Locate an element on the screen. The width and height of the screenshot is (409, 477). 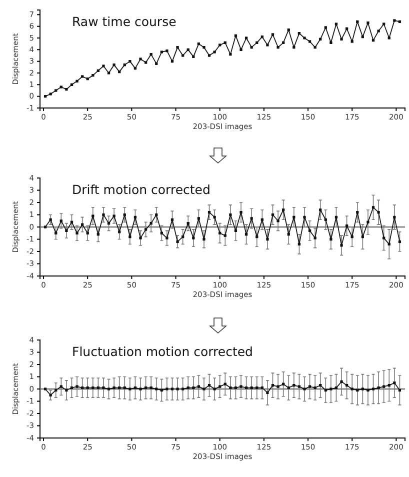
chart-title: Raw time course is located at coordinates (124, 21).